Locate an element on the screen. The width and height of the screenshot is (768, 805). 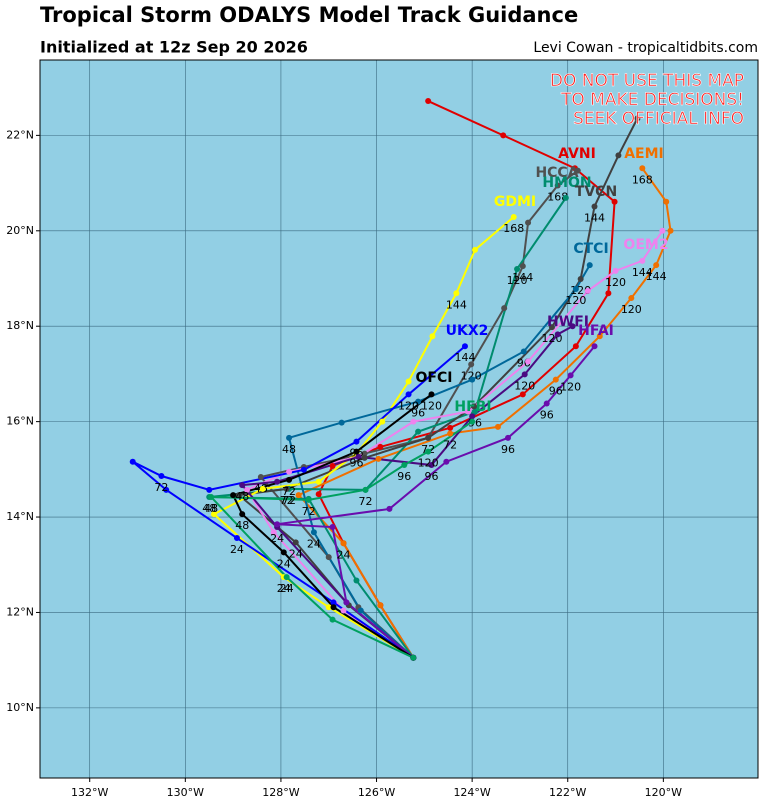
legend-label: AEMI is located at coordinates (644, 154).